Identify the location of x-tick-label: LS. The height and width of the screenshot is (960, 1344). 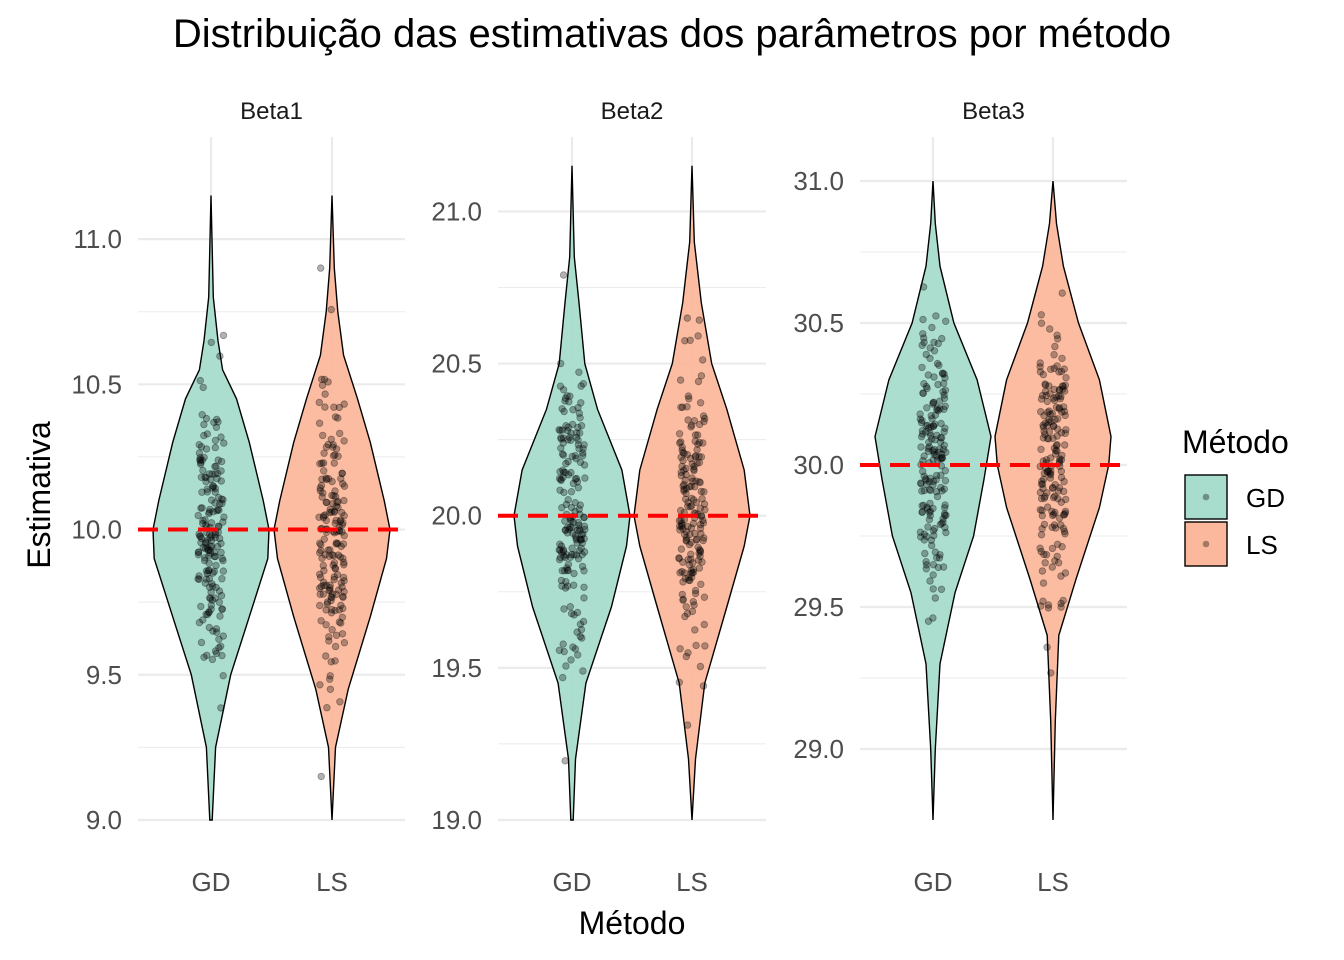
(1053, 882).